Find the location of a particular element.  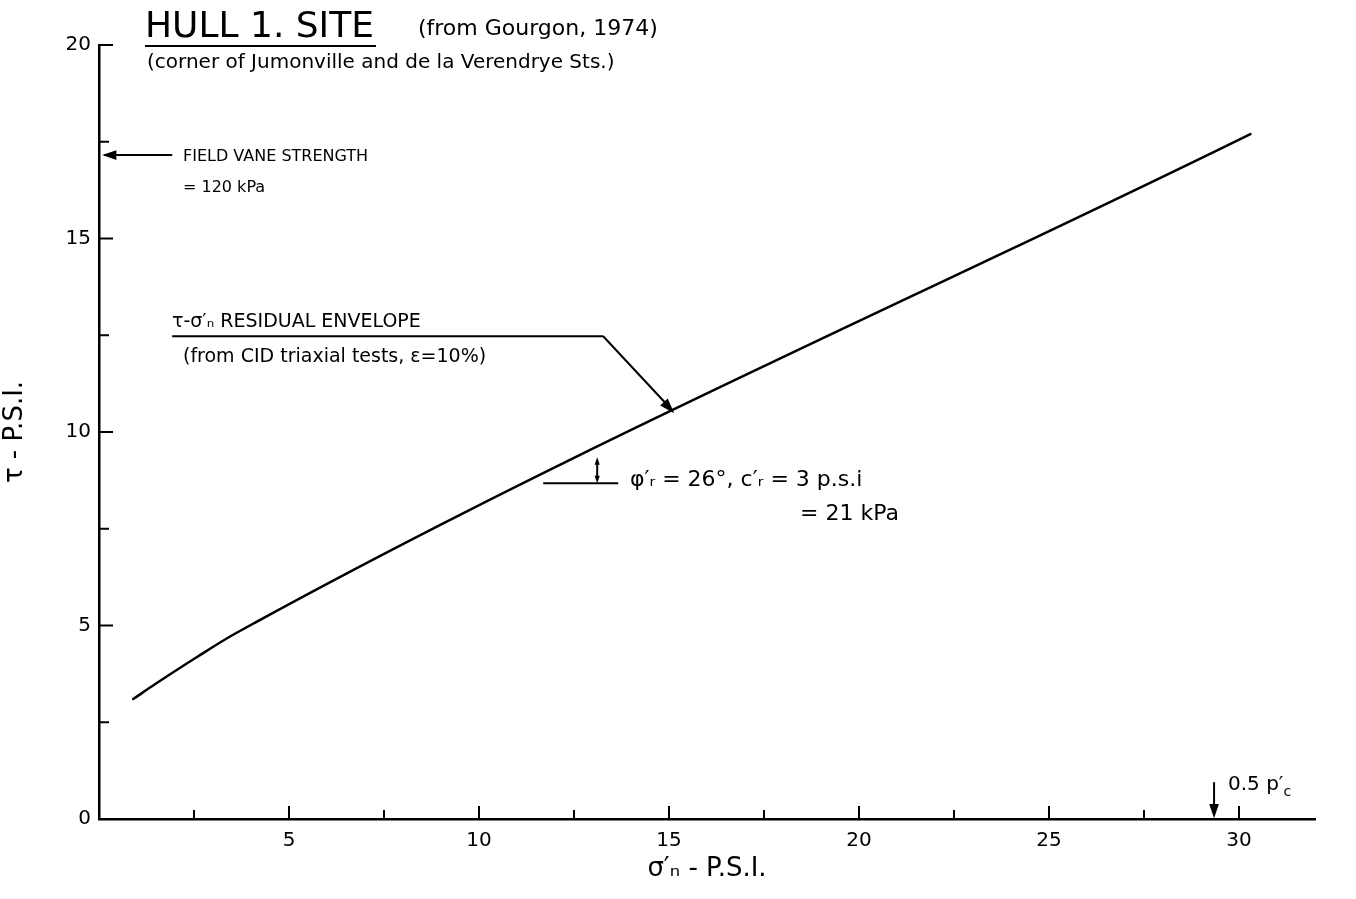

x-tick-label: 20 is located at coordinates (859, 839).